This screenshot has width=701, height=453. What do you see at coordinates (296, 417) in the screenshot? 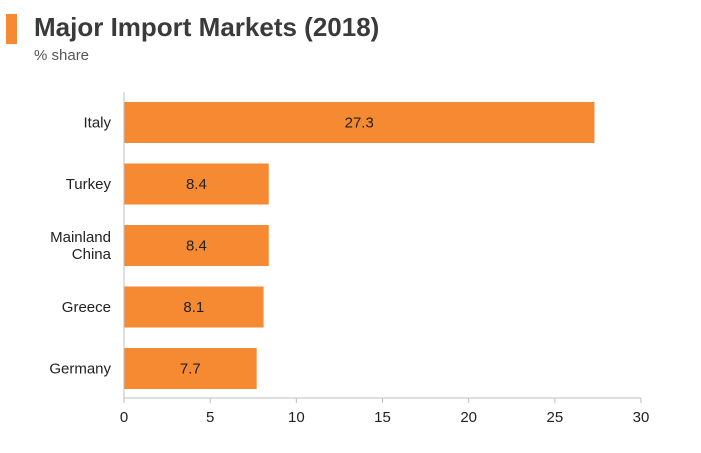
I see `x-tick-label-2: 10` at bounding box center [296, 417].